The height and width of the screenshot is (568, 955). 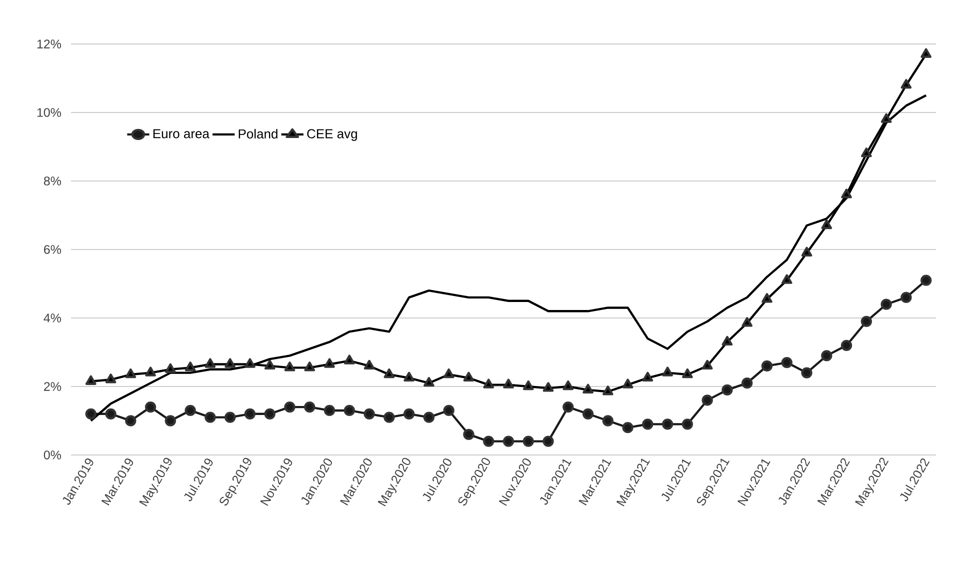 What do you see at coordinates (53, 455) in the screenshot?
I see `y-tick-label: 0%` at bounding box center [53, 455].